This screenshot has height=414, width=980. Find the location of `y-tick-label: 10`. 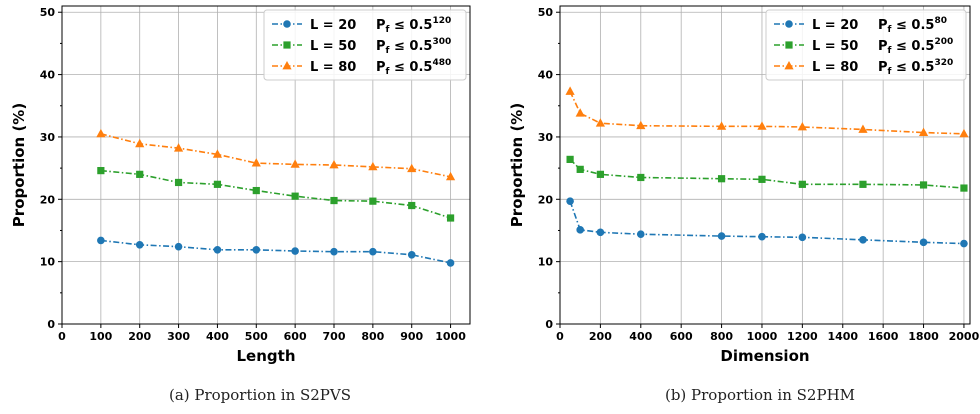

y-tick-label: 10 is located at coordinates (48, 262).